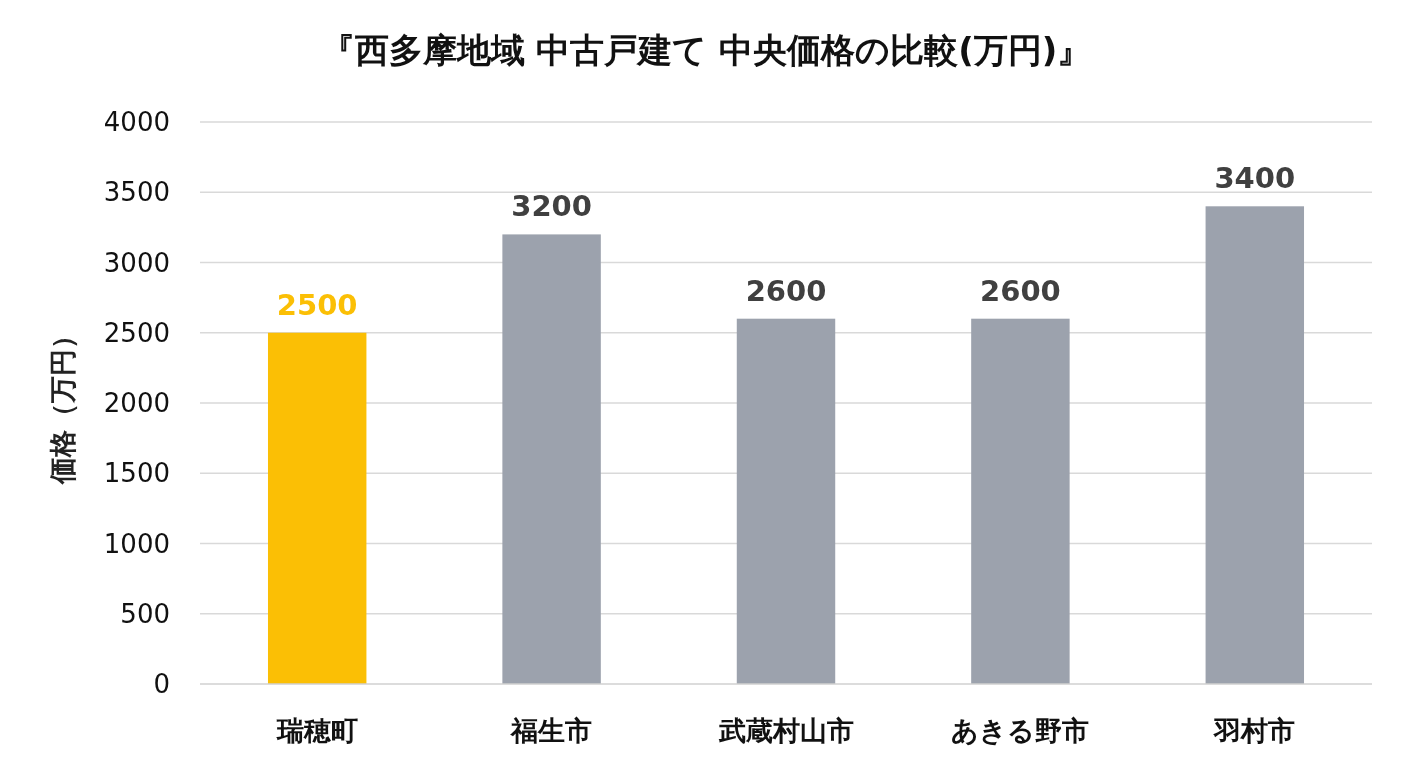  I want to click on y-tick-label: 500, so click(145, 613).